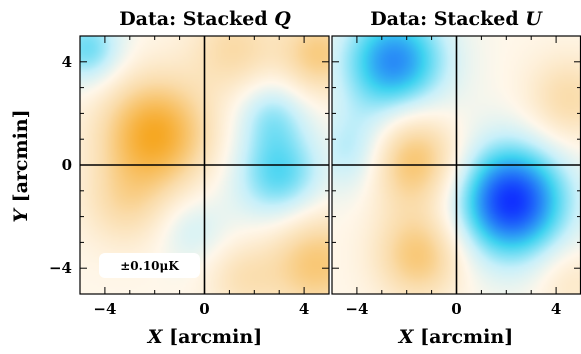 Image resolution: width=581 pixels, height=354 pixels. I want to click on scale-label: ±0.10μK, so click(149, 266).